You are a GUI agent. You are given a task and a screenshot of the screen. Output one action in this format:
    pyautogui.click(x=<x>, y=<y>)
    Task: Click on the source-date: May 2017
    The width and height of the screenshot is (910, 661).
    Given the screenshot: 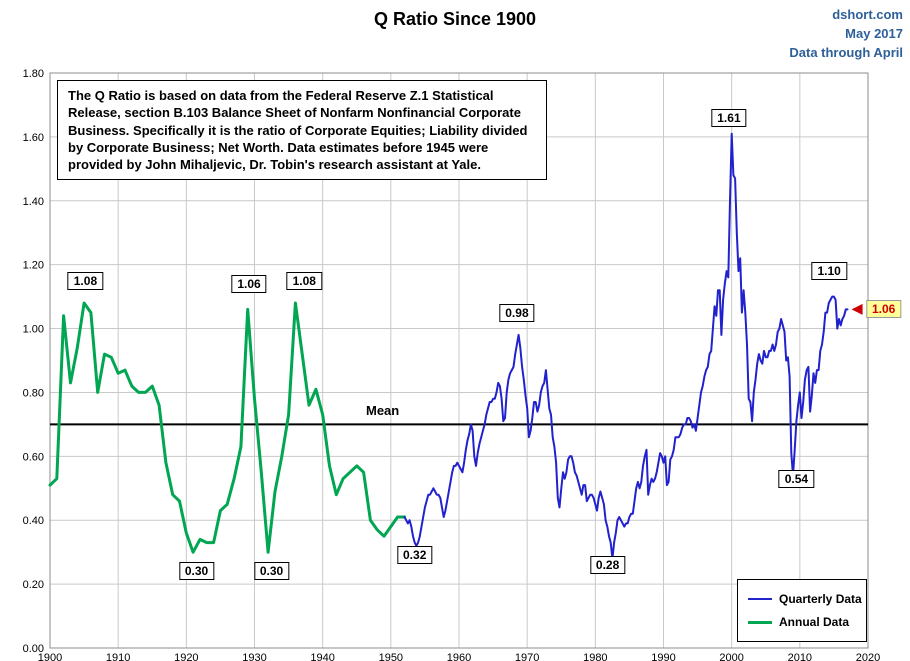 What is the action you would take?
    pyautogui.click(x=874, y=33)
    